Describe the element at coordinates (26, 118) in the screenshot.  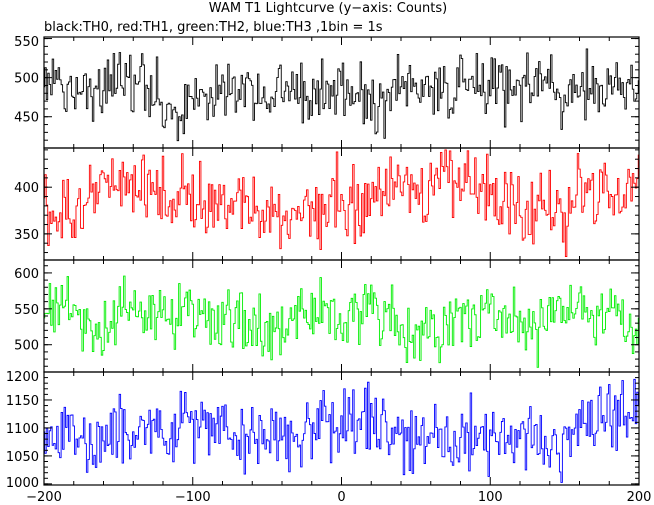
I see `y-tick-label: 450` at that location.